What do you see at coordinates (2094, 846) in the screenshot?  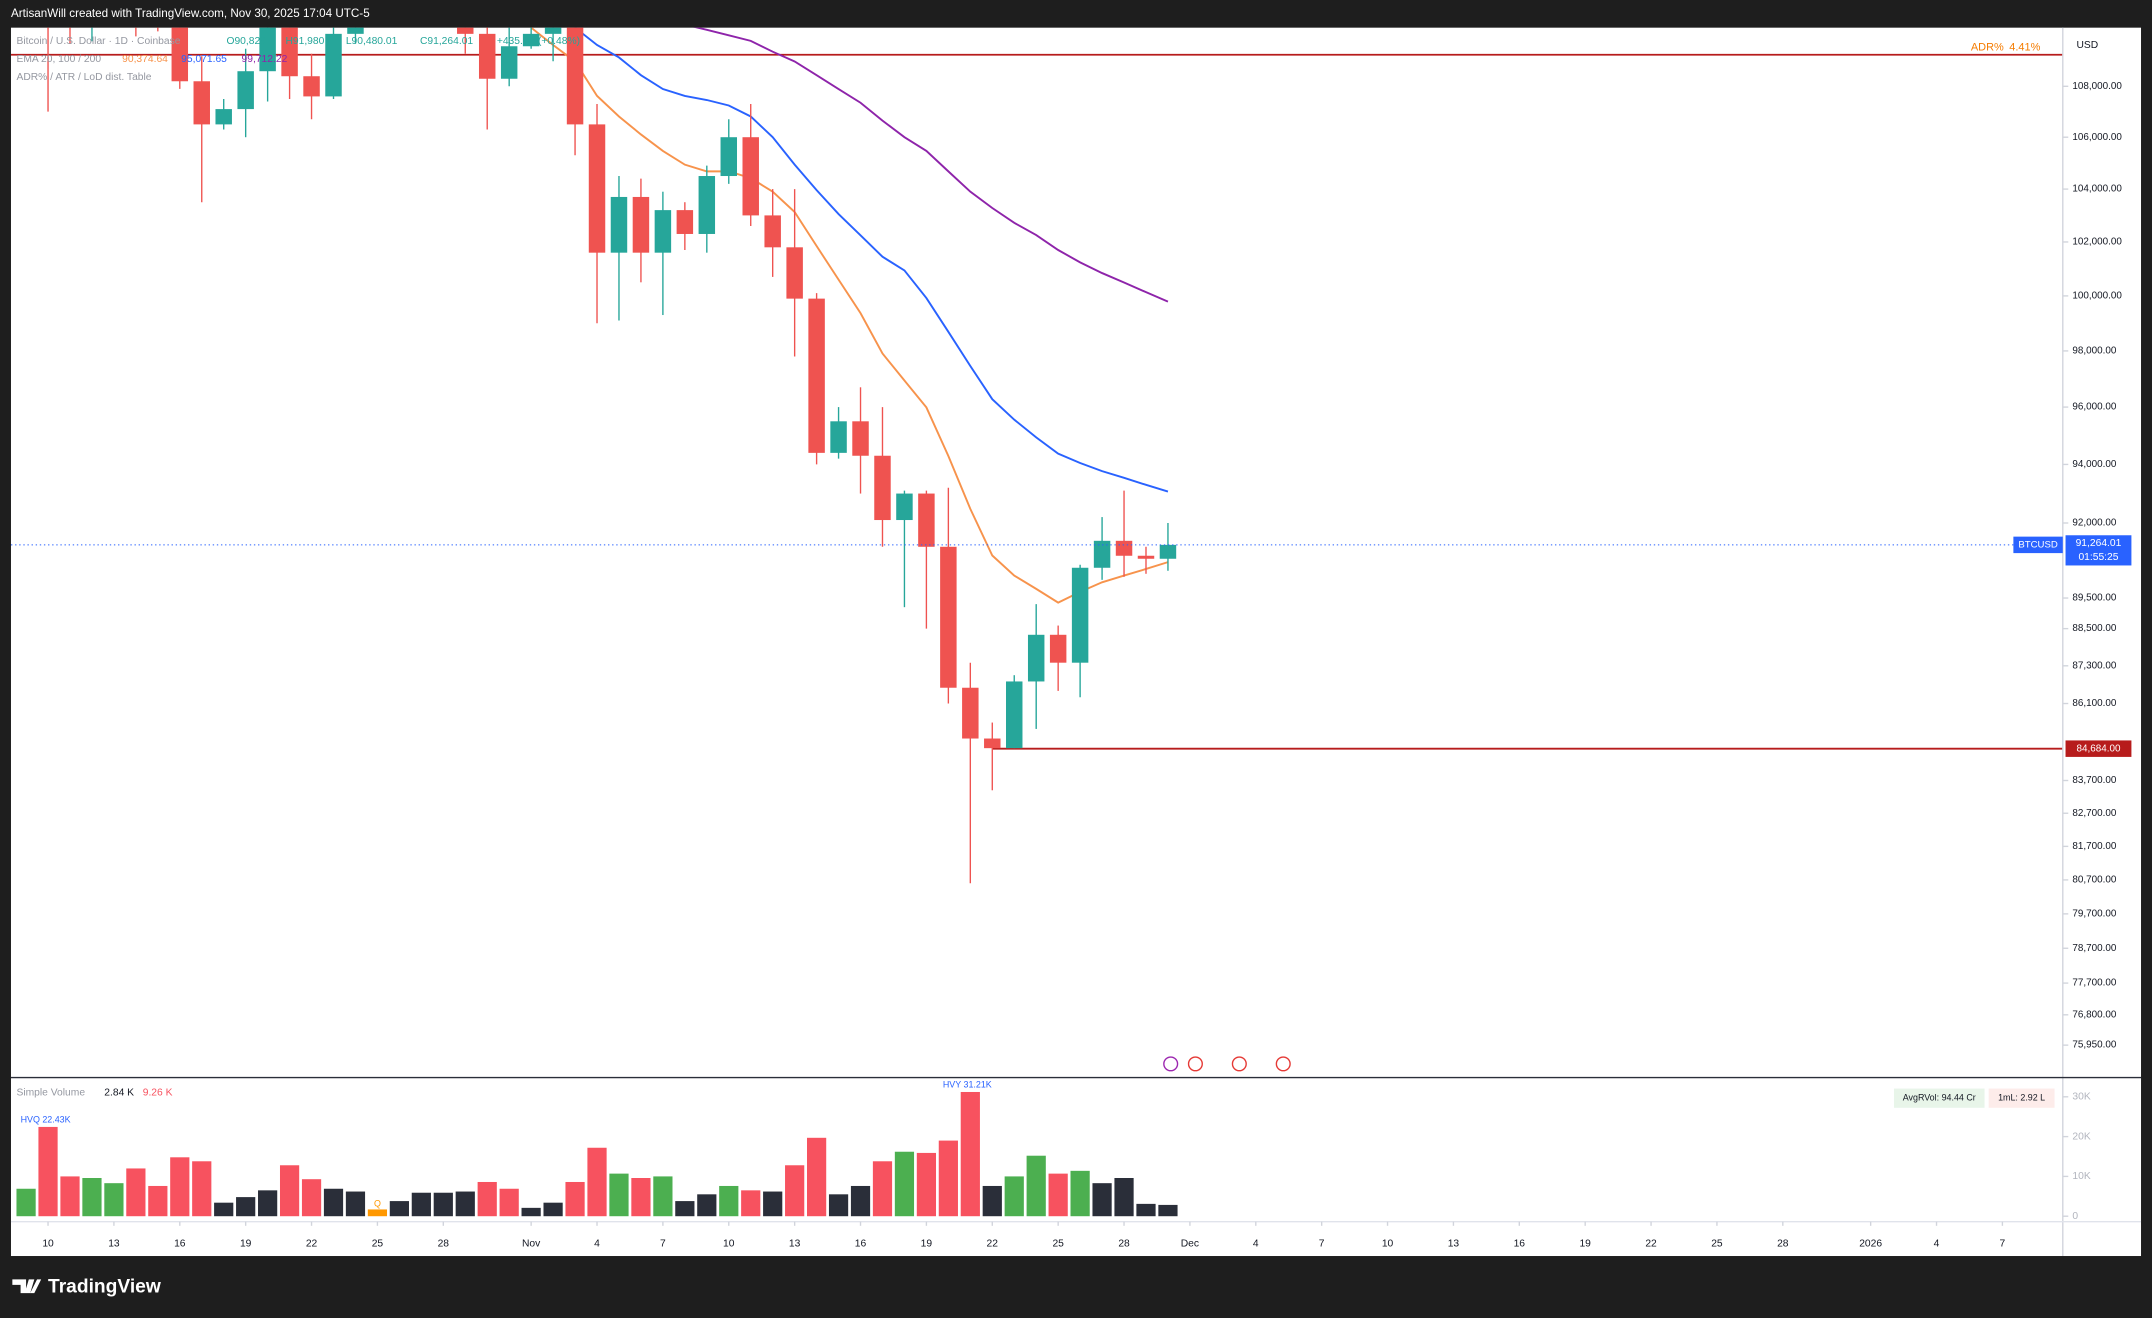 I see `y-tick-label: 81,700.00` at bounding box center [2094, 846].